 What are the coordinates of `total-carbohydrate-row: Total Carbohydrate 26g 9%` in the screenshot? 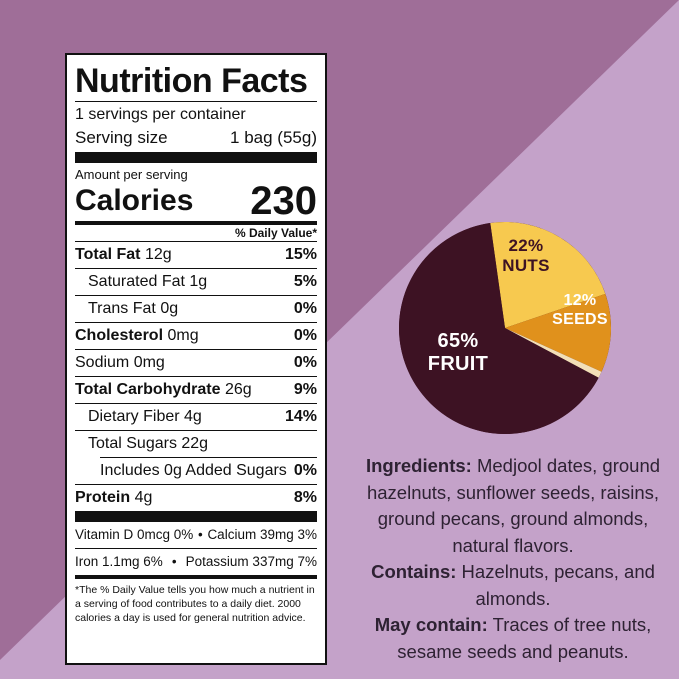 It's located at (196, 390).